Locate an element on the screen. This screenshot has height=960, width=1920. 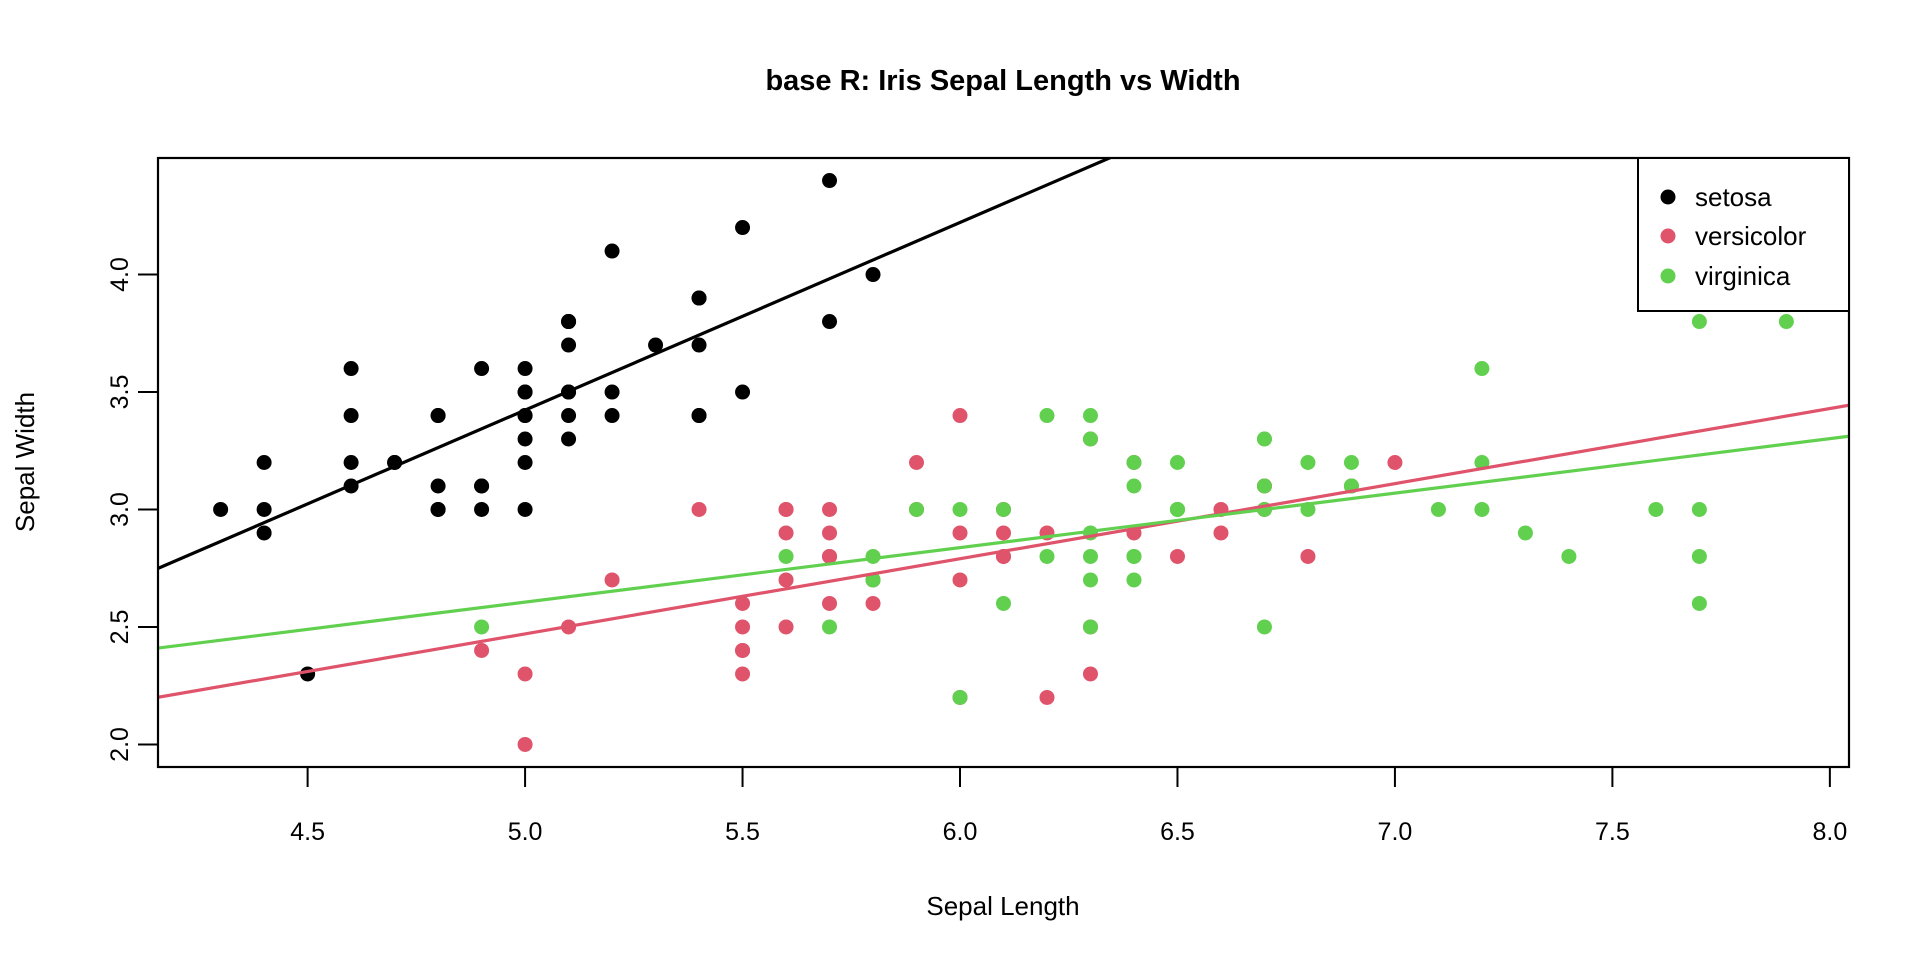
x-tick-label: 6.0 is located at coordinates (960, 832).